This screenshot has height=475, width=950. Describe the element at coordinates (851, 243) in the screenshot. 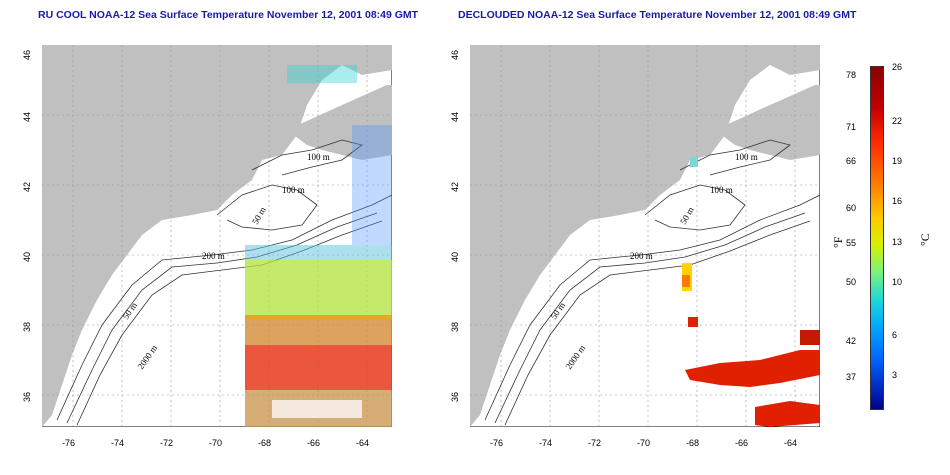

I see `f-tick: 55` at that location.